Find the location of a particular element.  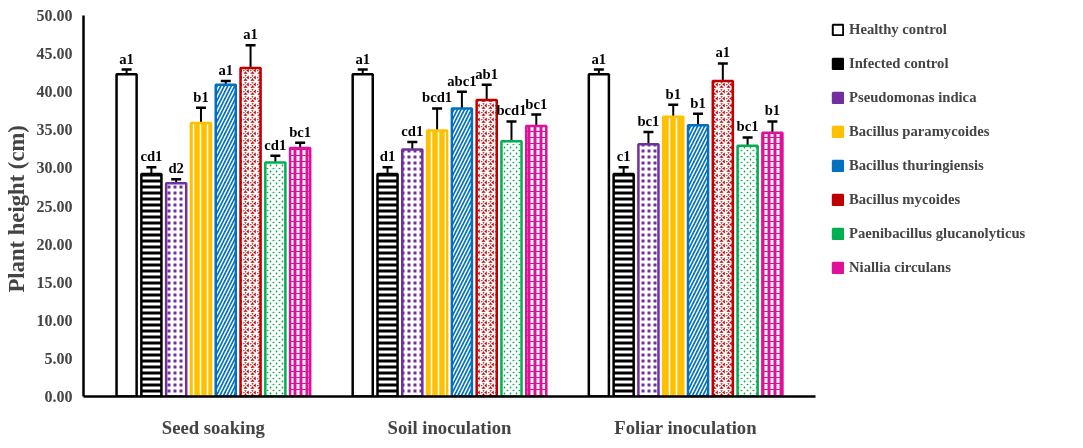

y-axis-title: Plant height (cm) is located at coordinates (16, 209).